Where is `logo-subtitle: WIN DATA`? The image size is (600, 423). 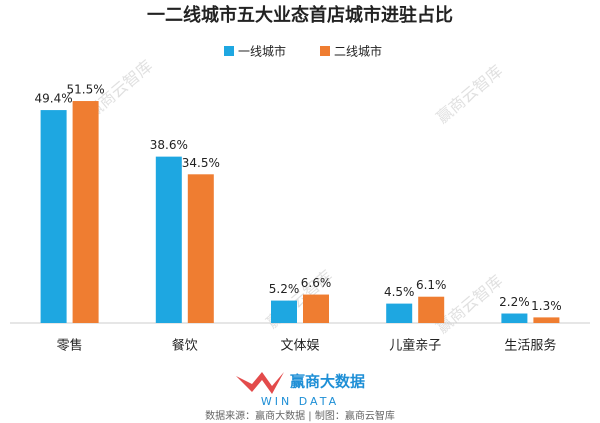 logo-subtitle: WIN DATA is located at coordinates (300, 401).